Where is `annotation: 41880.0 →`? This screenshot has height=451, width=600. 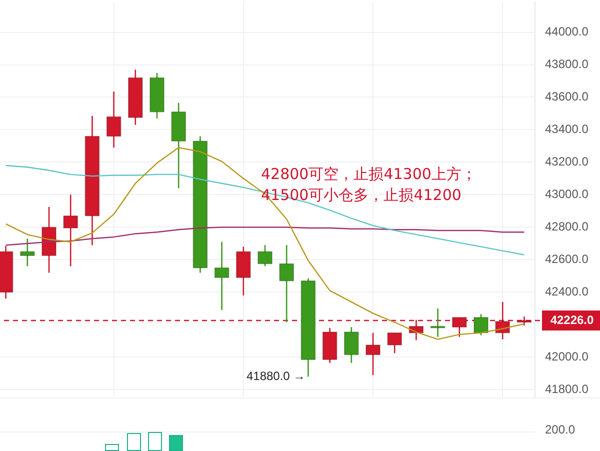 annotation: 41880.0 → is located at coordinates (276, 376).